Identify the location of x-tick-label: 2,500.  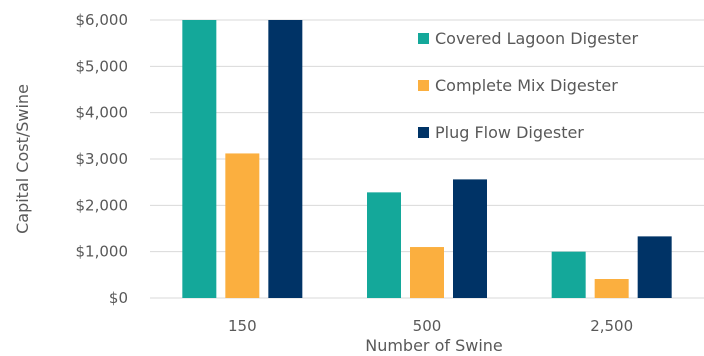
(611, 326).